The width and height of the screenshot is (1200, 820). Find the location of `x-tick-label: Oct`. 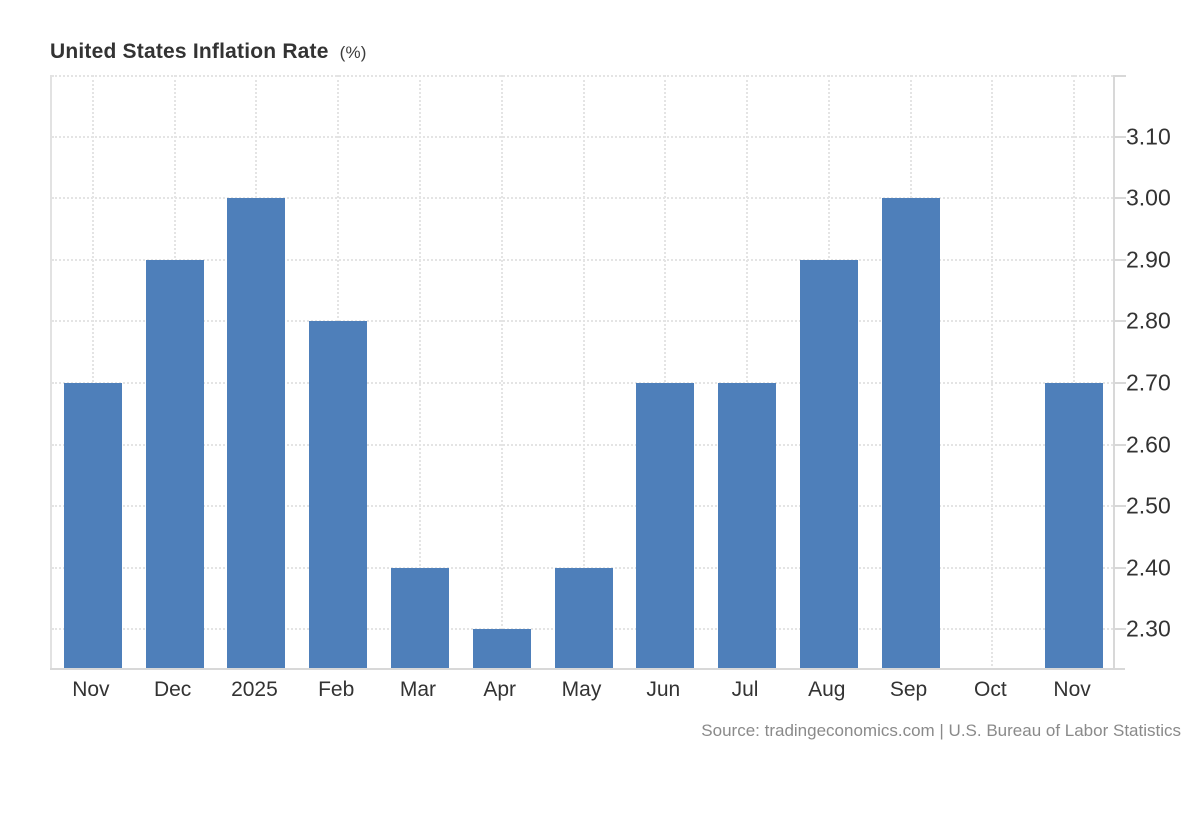

x-tick-label: Oct is located at coordinates (990, 689).